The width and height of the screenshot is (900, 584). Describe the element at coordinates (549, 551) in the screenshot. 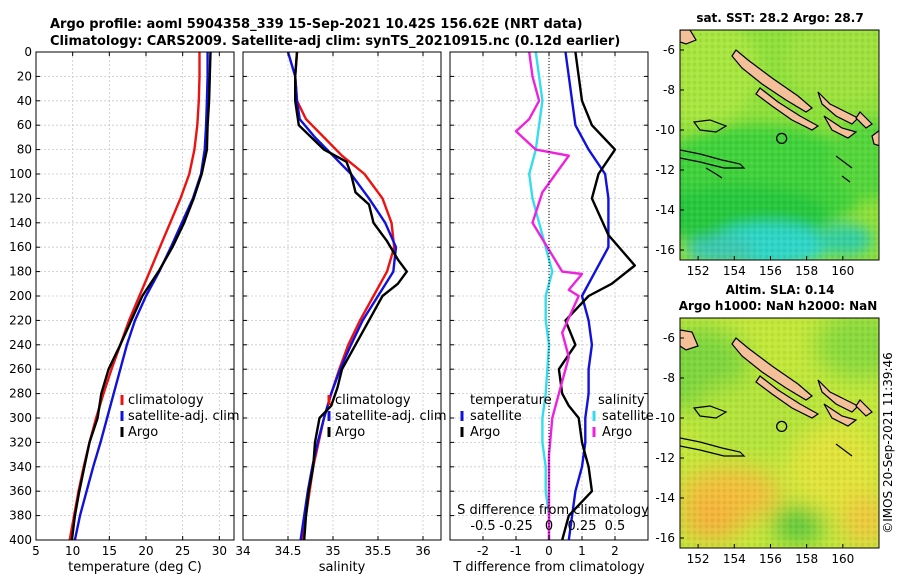

I see `x-tick-label: 0` at that location.